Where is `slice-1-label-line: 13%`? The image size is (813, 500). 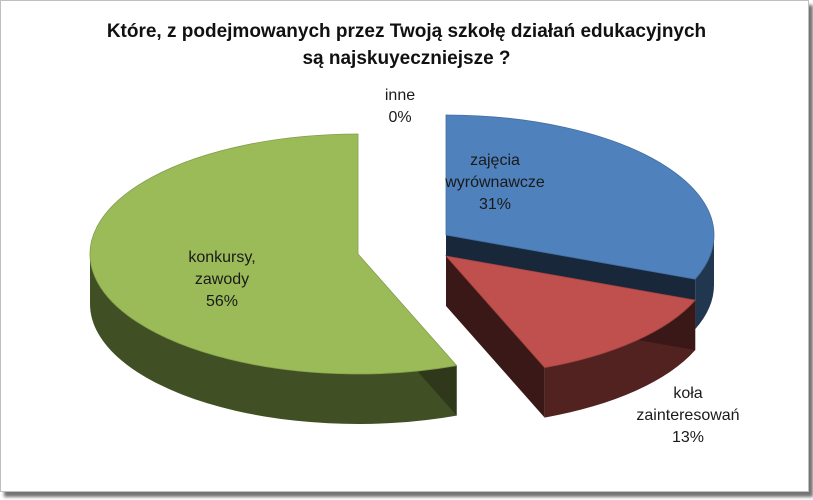
slice-1-label-line: 13% is located at coordinates (688, 437).